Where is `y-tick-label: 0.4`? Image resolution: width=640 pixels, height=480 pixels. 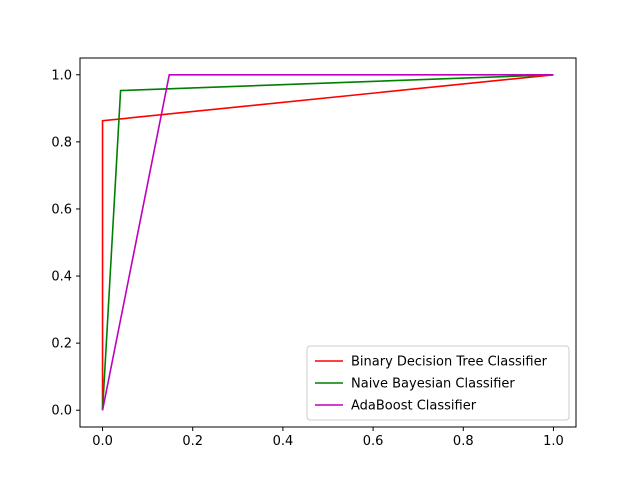
y-tick-label: 0.4 is located at coordinates (61, 277).